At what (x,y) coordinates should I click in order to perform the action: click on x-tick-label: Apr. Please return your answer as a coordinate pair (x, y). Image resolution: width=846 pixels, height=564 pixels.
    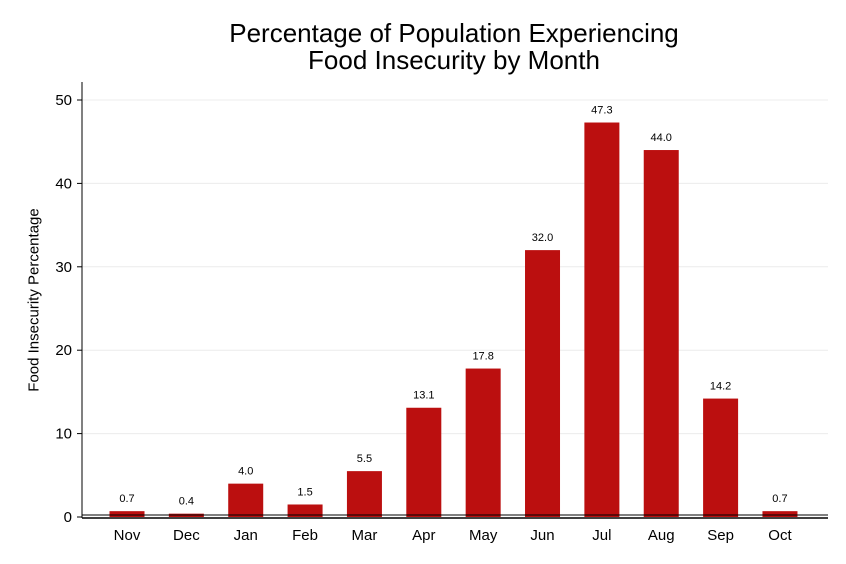
    Looking at the image, I should click on (423, 535).